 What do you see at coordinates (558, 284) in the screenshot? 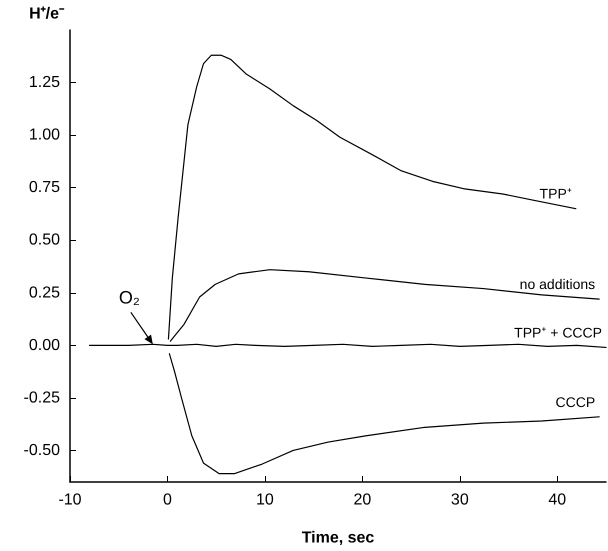
I see `series-label: no additions` at bounding box center [558, 284].